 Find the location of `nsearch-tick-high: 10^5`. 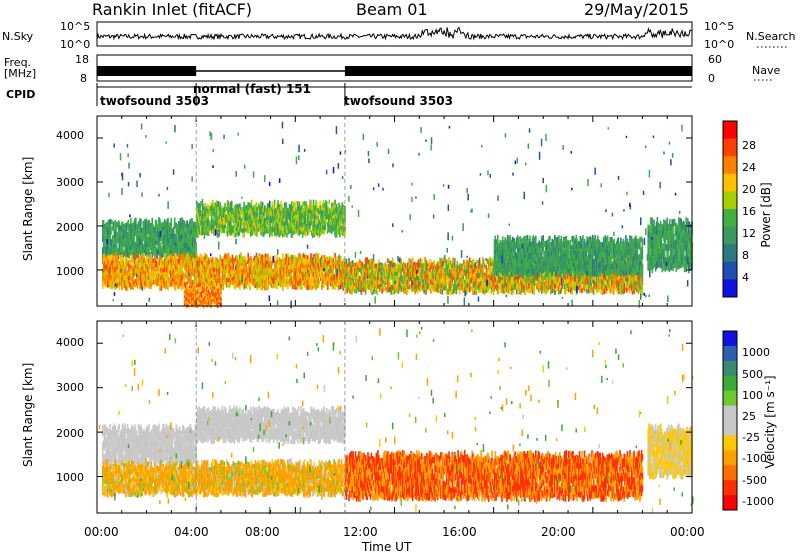

nsearch-tick-high: 10^5 is located at coordinates (719, 26).